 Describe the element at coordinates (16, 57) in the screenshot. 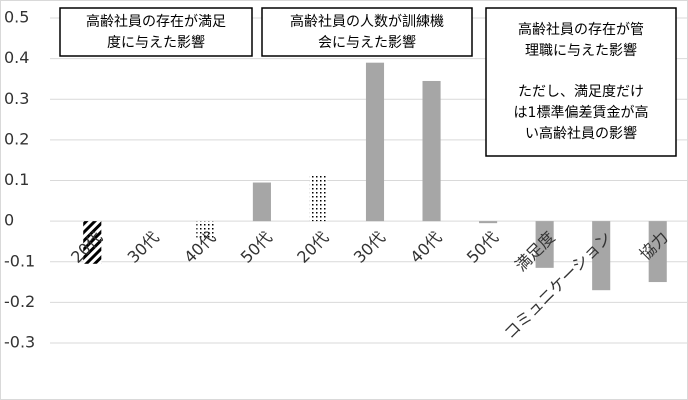

I see `y-tick-label: 0.4` at that location.